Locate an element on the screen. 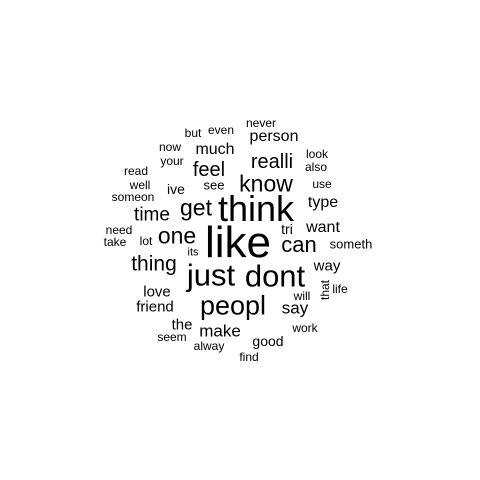 The image size is (480, 480). word-even: even is located at coordinates (221, 130).